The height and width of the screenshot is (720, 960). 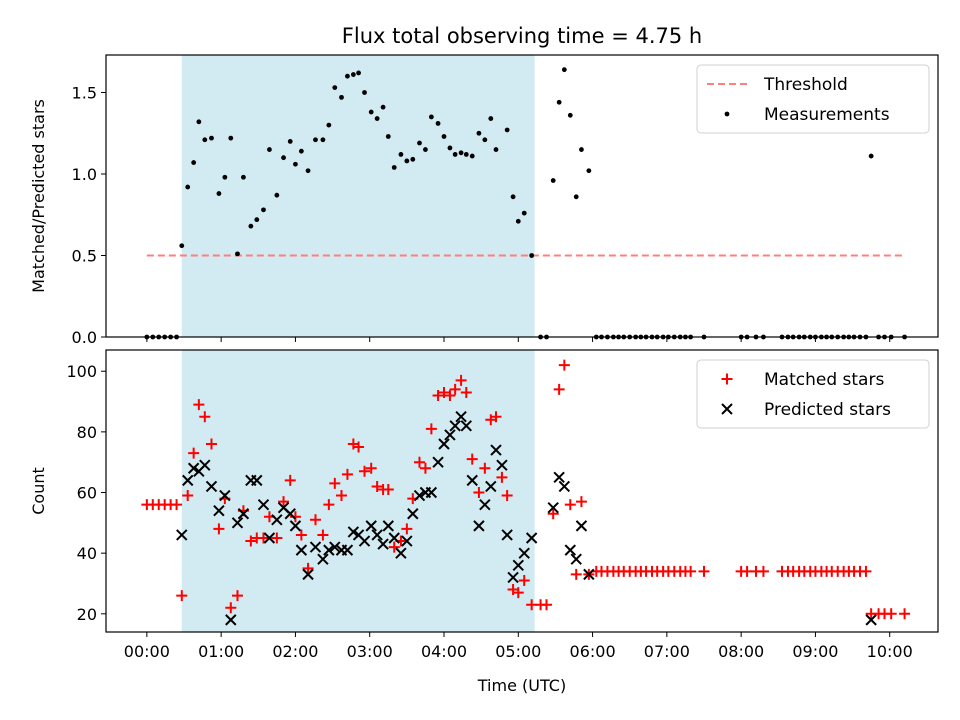 What do you see at coordinates (38, 491) in the screenshot?
I see `y-axis-label: Count` at bounding box center [38, 491].